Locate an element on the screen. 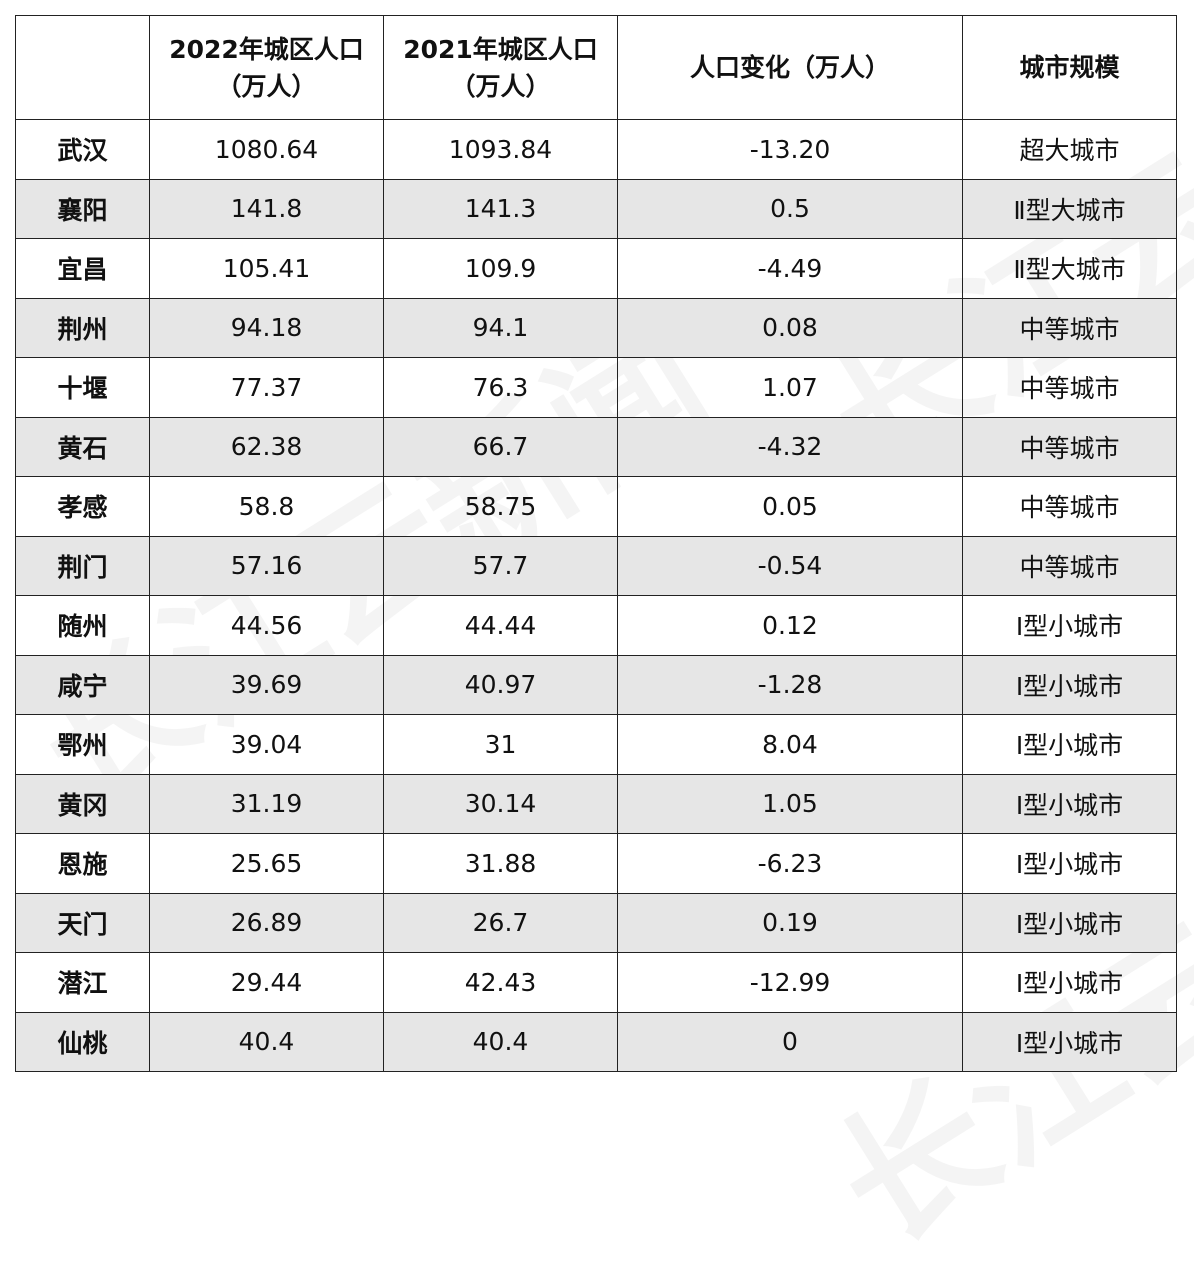 The image size is (1194, 1284). table-row: 鄂州 39.04 31 8.04 Ⅰ型小城市 is located at coordinates (596, 744).